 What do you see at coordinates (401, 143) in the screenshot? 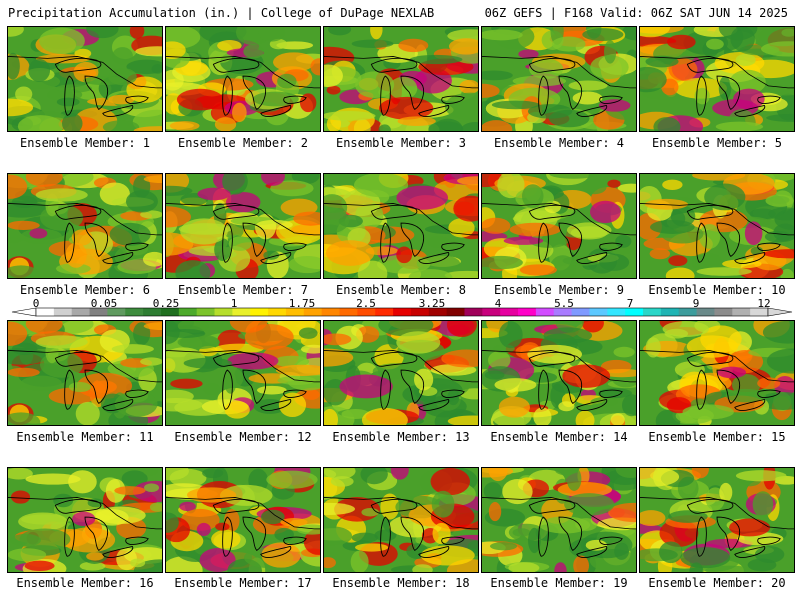
I see `ensemble-member-label: Ensemble Member: 3` at bounding box center [401, 143].